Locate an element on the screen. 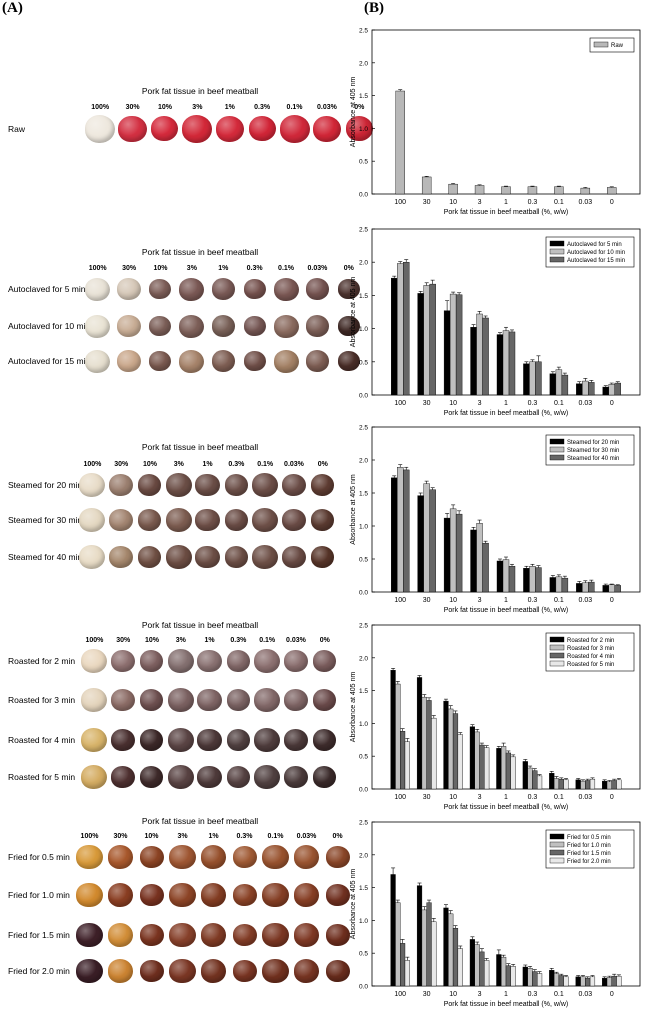 The width and height of the screenshot is (650, 1016). legend-box is located at coordinates (612, 45).